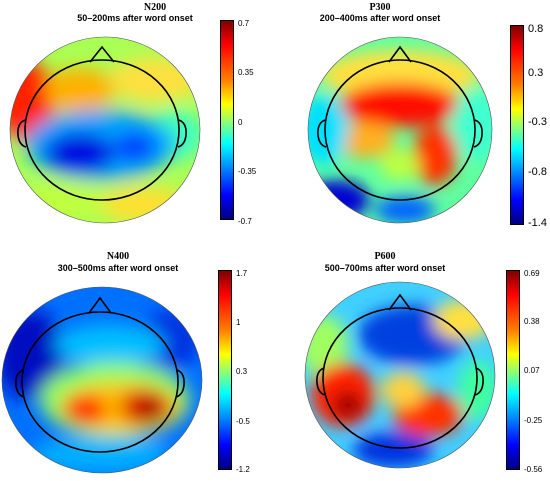 Image resolution: width=550 pixels, height=481 pixels. What do you see at coordinates (225, 370) in the screenshot?
I see `n400-colorbar` at bounding box center [225, 370].